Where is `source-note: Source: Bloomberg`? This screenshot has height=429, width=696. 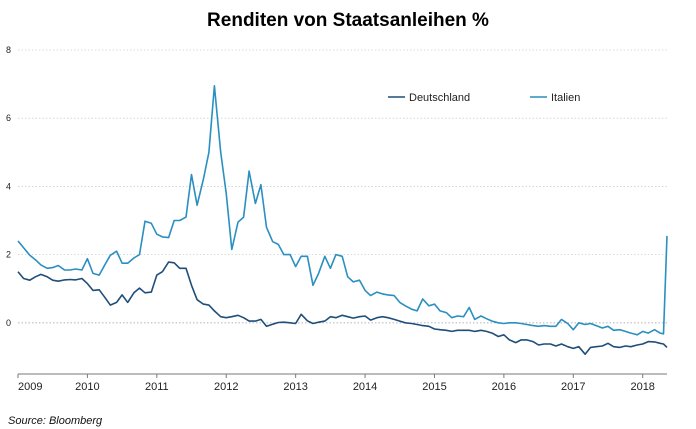
source-note: Source: Bloomberg is located at coordinates (55, 421).